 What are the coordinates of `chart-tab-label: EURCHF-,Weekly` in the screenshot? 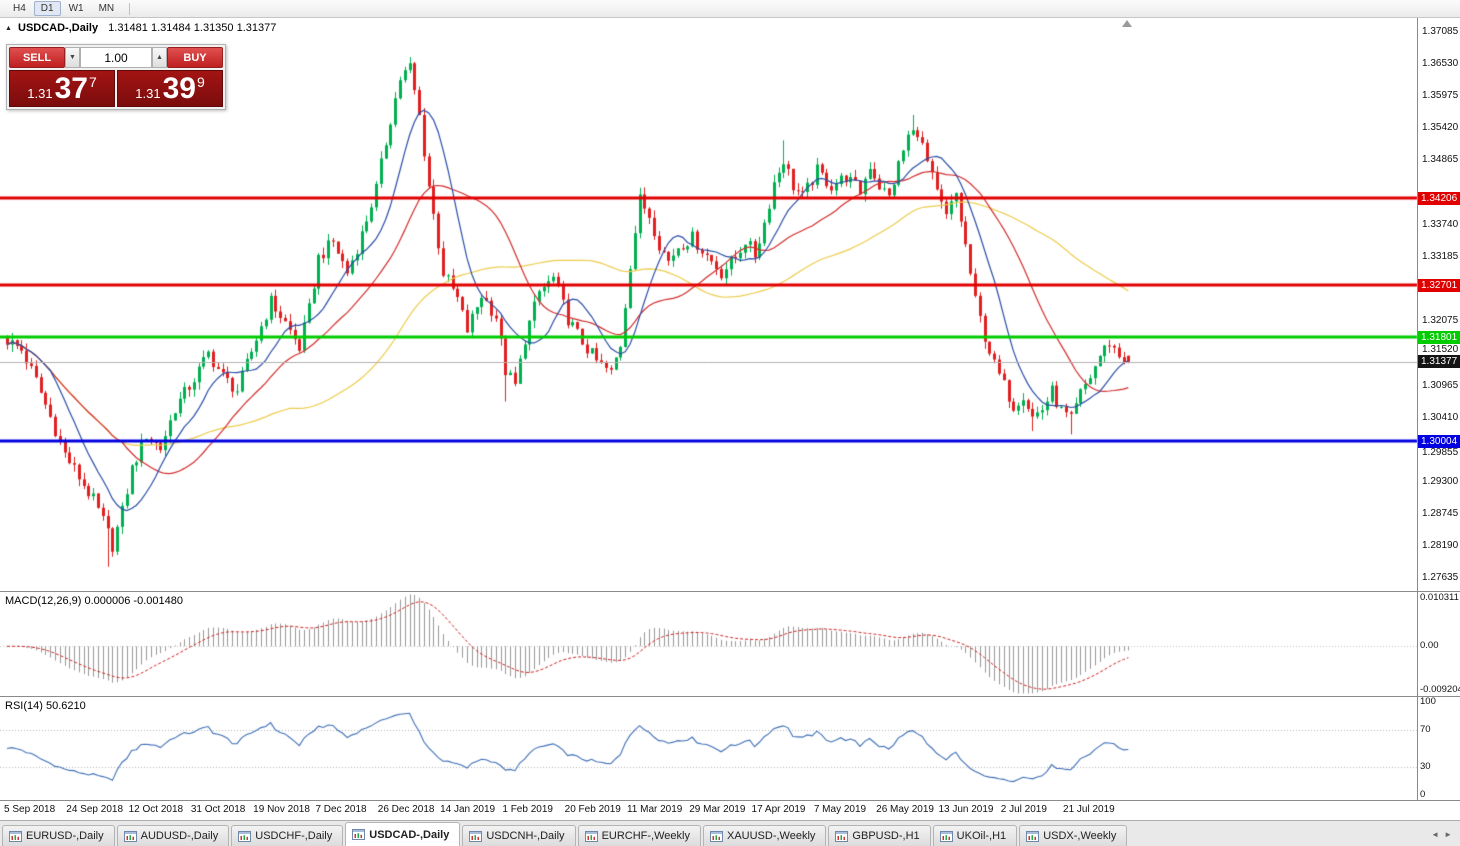 It's located at (645, 836).